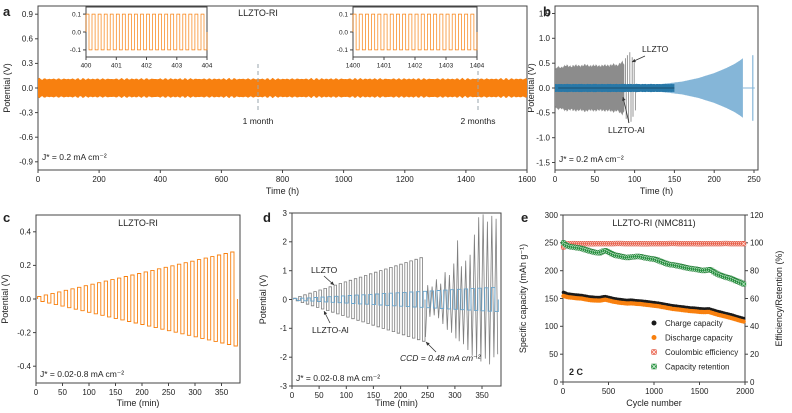 This screenshot has height=413, width=792. Describe the element at coordinates (195, 392) in the screenshot. I see `chart-element: 300` at that location.